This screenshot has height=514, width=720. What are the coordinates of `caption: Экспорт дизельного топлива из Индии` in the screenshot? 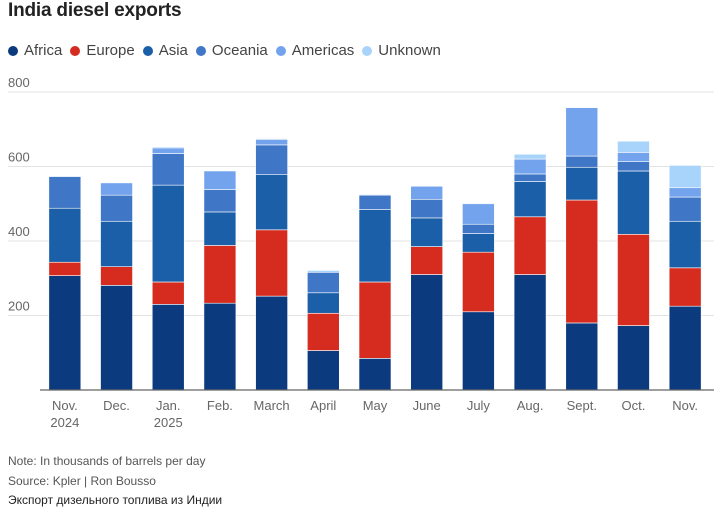 It's located at (115, 500).